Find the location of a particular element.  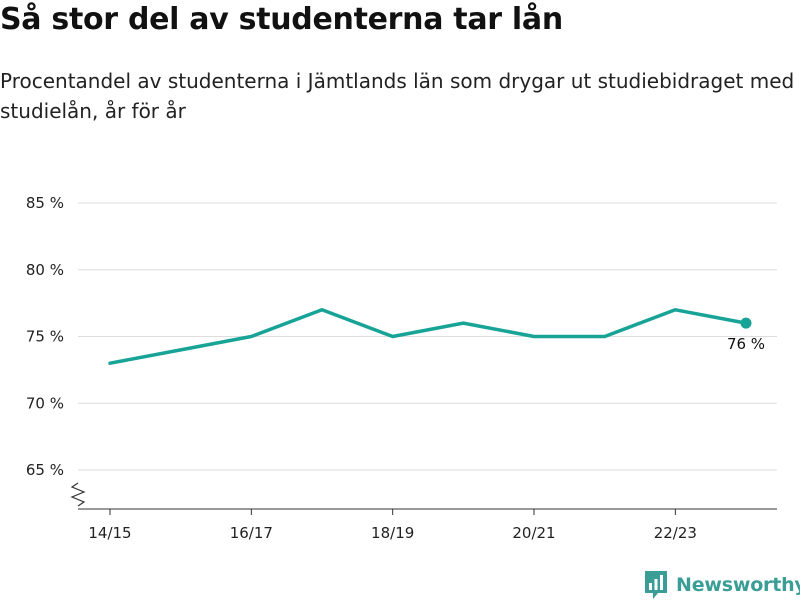

brand-name: Newsworthy is located at coordinates (738, 585).